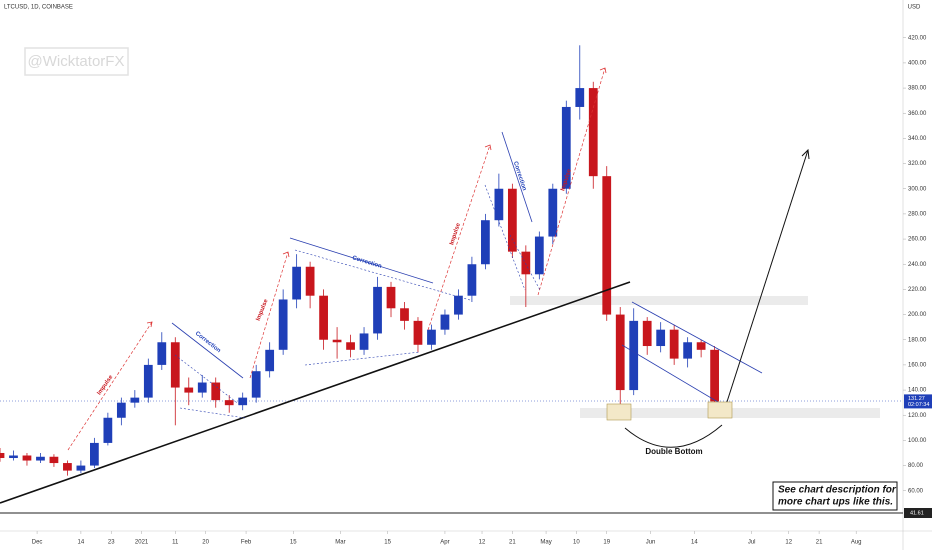  Describe the element at coordinates (916, 491) in the screenshot. I see `y-tick-label: 60.00` at that location.